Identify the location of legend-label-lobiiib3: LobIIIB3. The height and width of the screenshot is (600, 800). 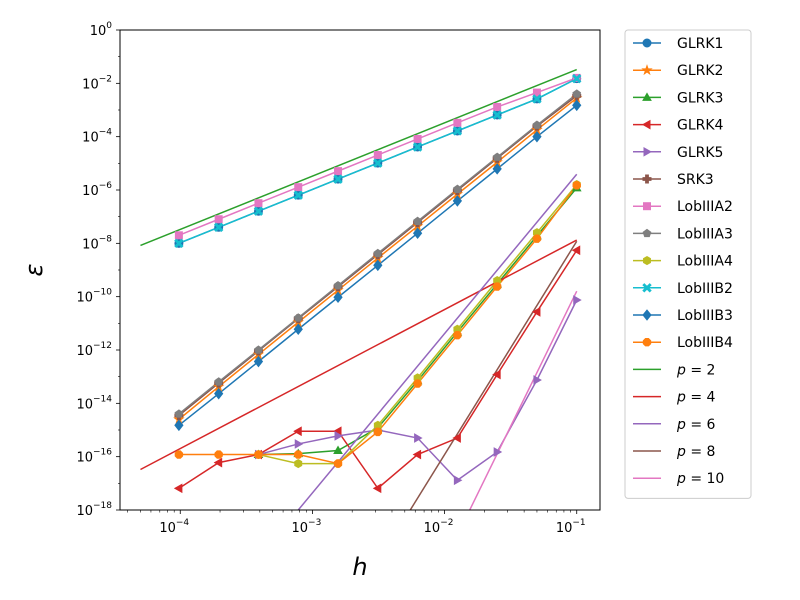
(705, 316).